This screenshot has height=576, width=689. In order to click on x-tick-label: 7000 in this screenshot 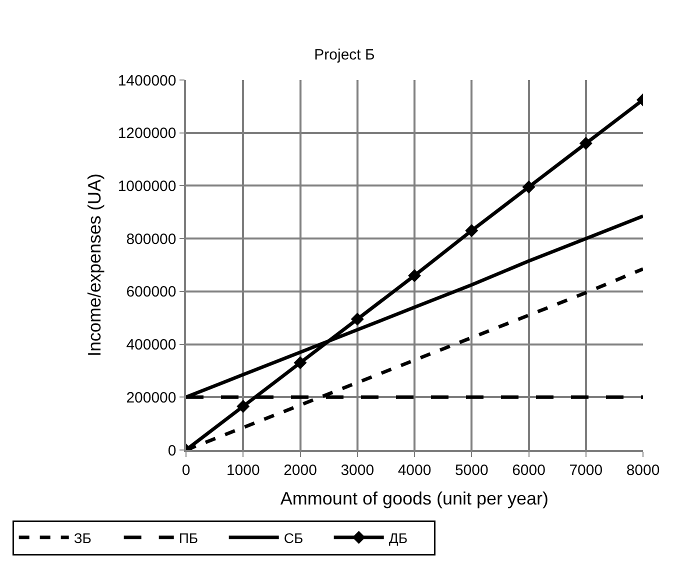, I will do `click(586, 470)`.